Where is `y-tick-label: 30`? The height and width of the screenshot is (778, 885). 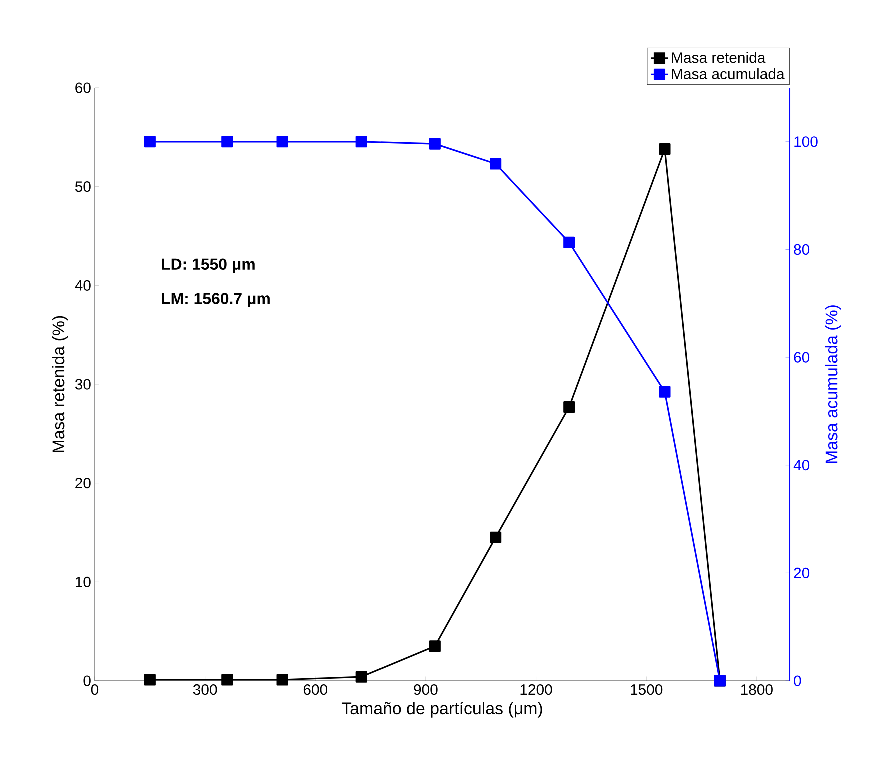
y-tick-label: 30 is located at coordinates (83, 384).